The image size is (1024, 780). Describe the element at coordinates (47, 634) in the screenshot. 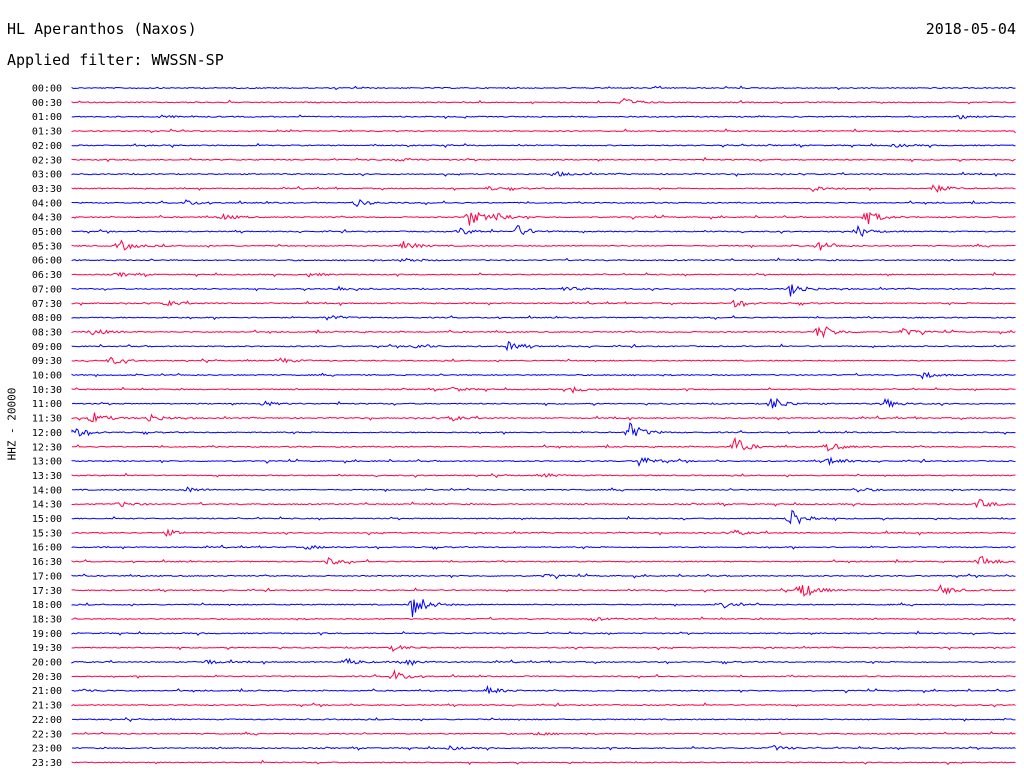

I see `row-time-label: 19:00` at that location.